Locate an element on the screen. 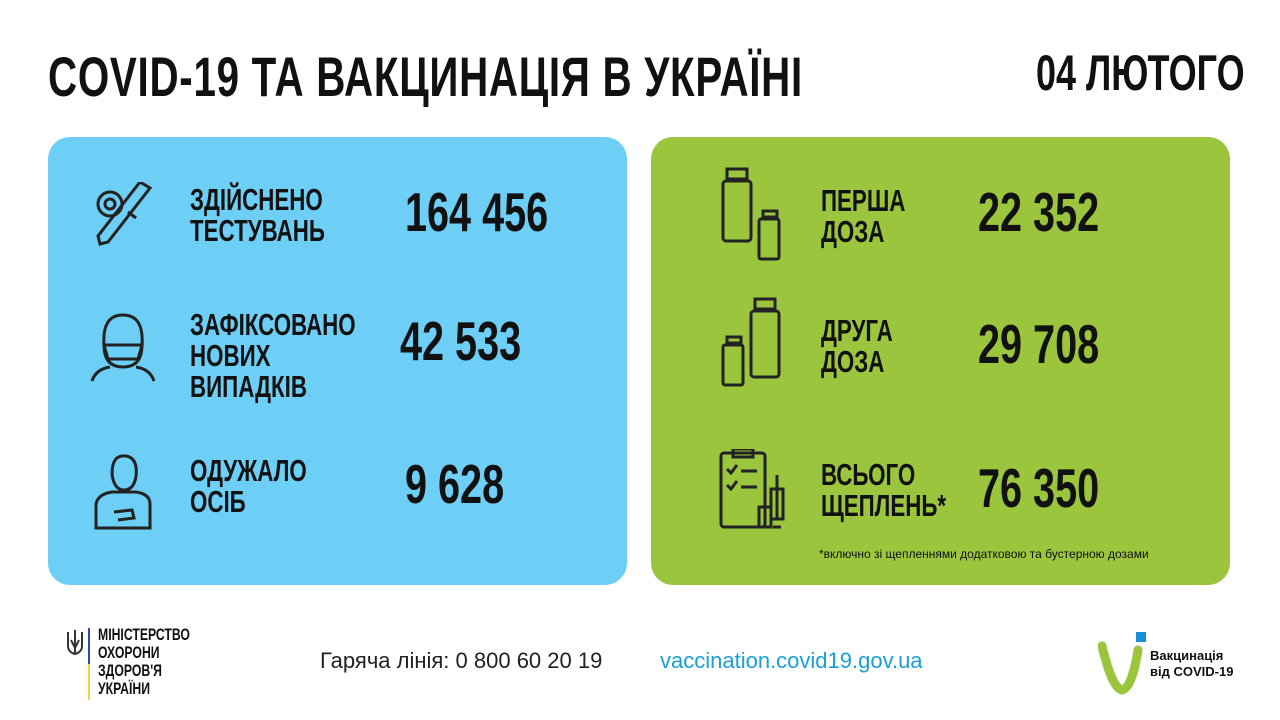 Image resolution: width=1280 pixels, height=720 pixels. recovered-person-icon is located at coordinates (123, 492).